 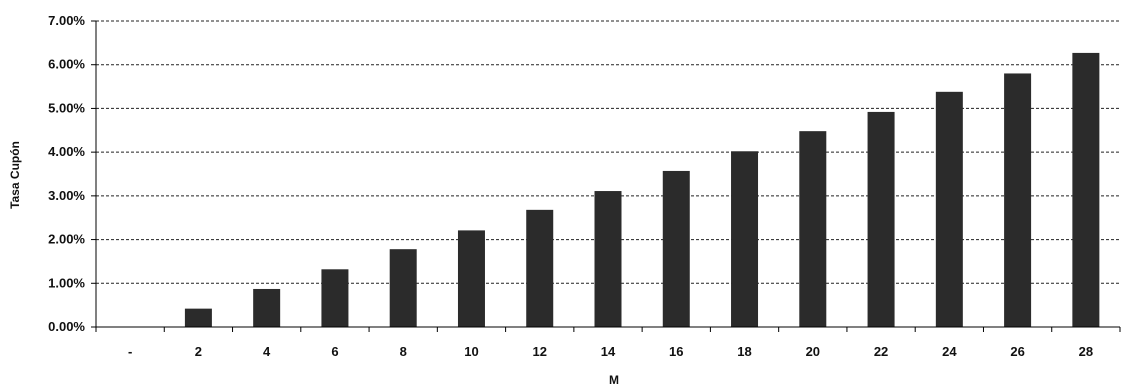 What do you see at coordinates (614, 380) in the screenshot?
I see `x-axis-title: M` at bounding box center [614, 380].